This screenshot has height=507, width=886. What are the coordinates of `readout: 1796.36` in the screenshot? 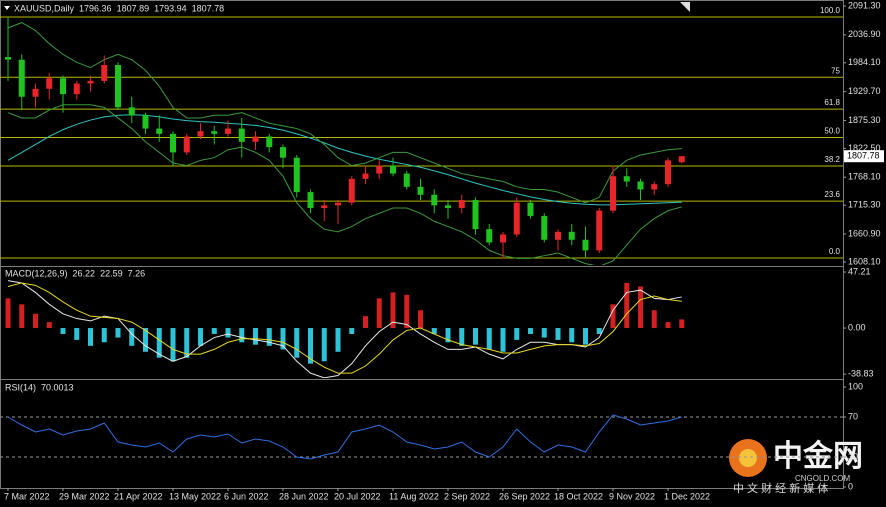 It's located at (95, 8).